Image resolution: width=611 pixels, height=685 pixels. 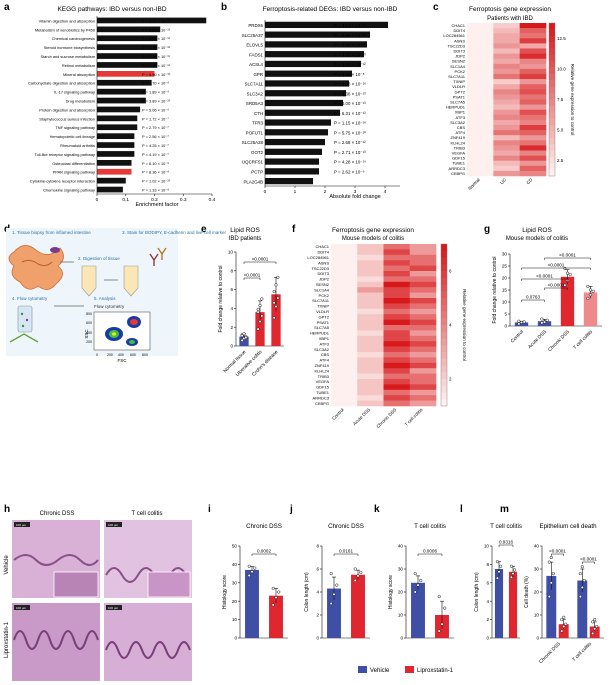 I want to click on panel-e-bar, so click(x=260, y=329).